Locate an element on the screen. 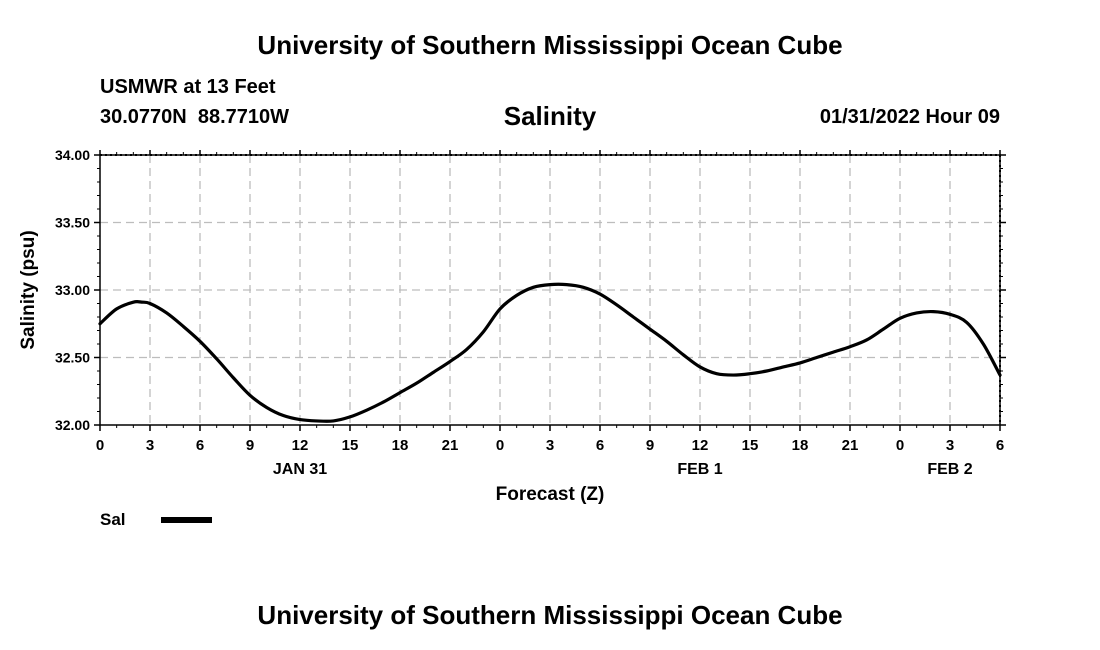  date-label: JAN 31 is located at coordinates (300, 469).